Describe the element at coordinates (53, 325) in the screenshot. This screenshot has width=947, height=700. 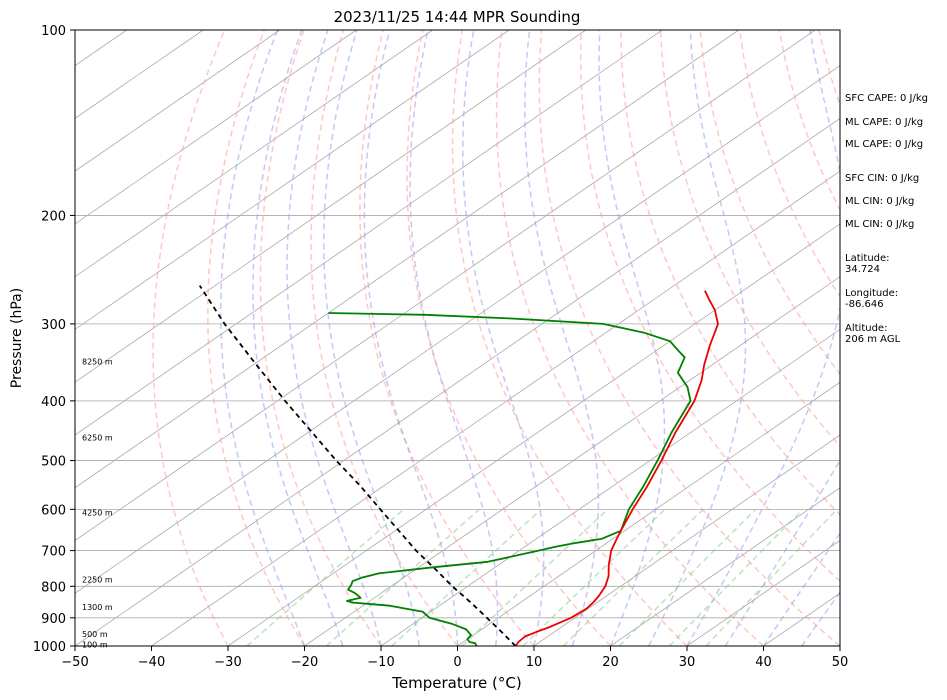
I see `y-tick-label: 300` at that location.